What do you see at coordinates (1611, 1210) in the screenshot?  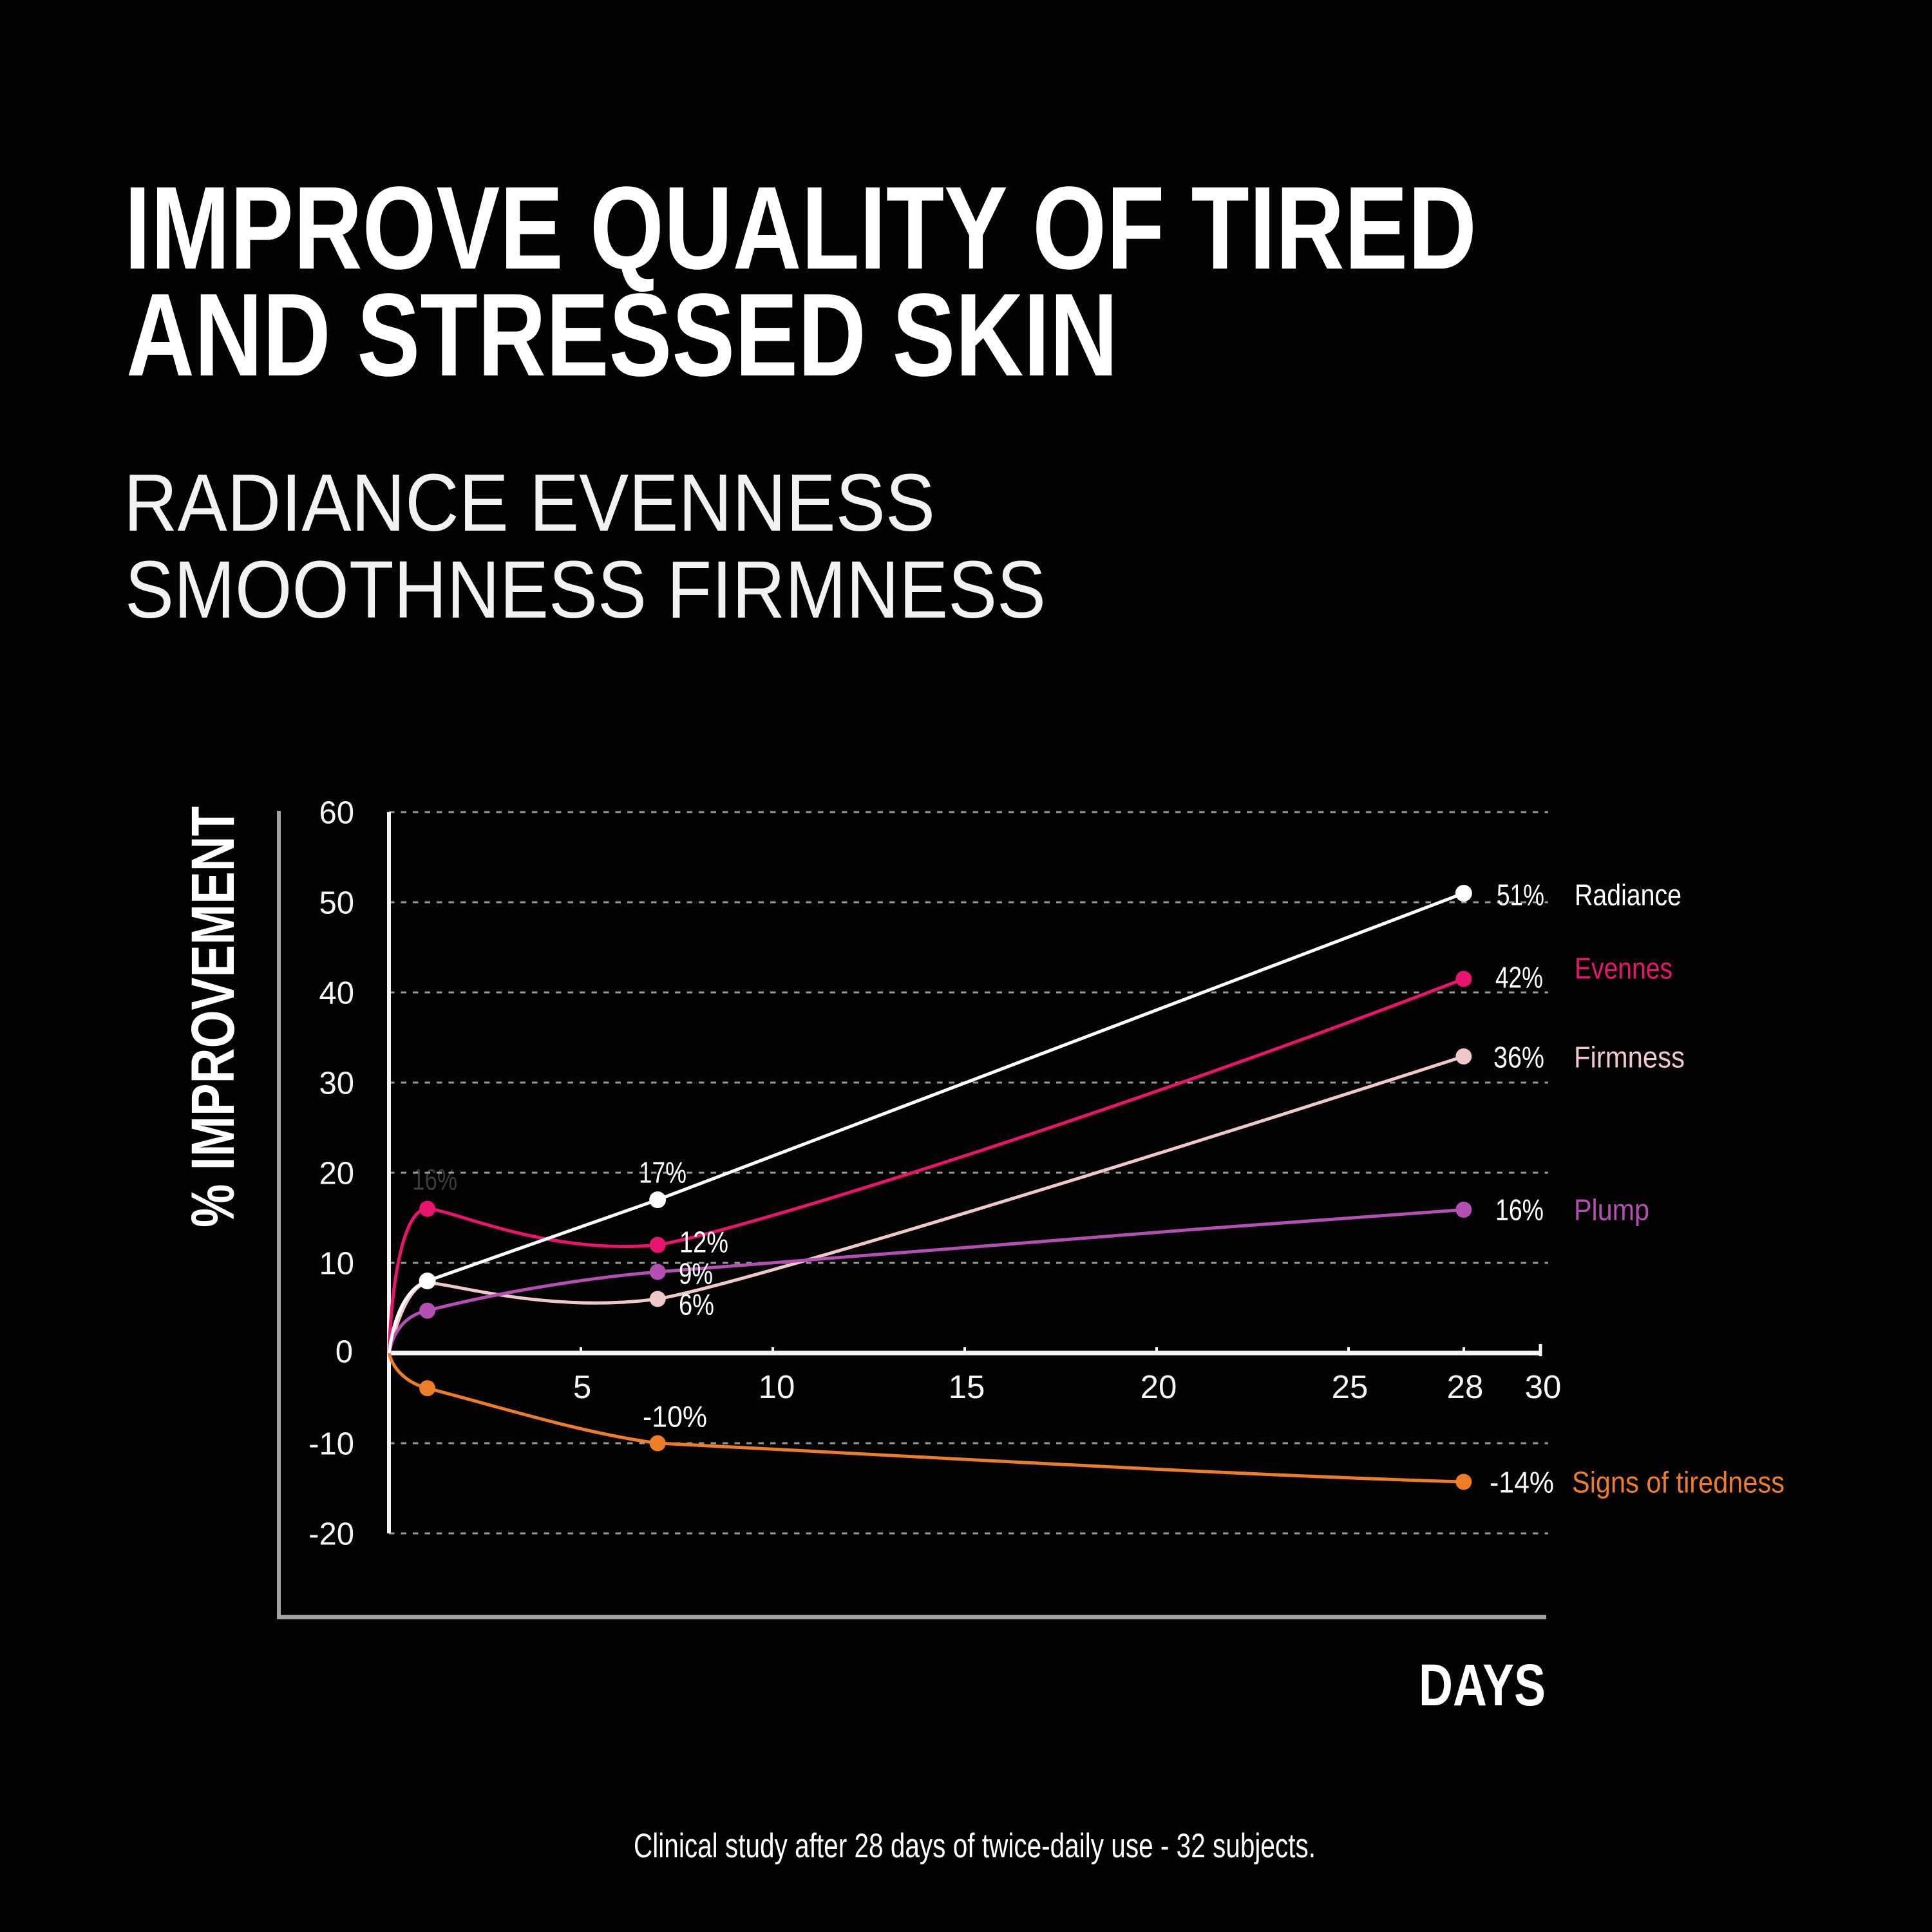 I see `svg-text: Plump` at bounding box center [1611, 1210].